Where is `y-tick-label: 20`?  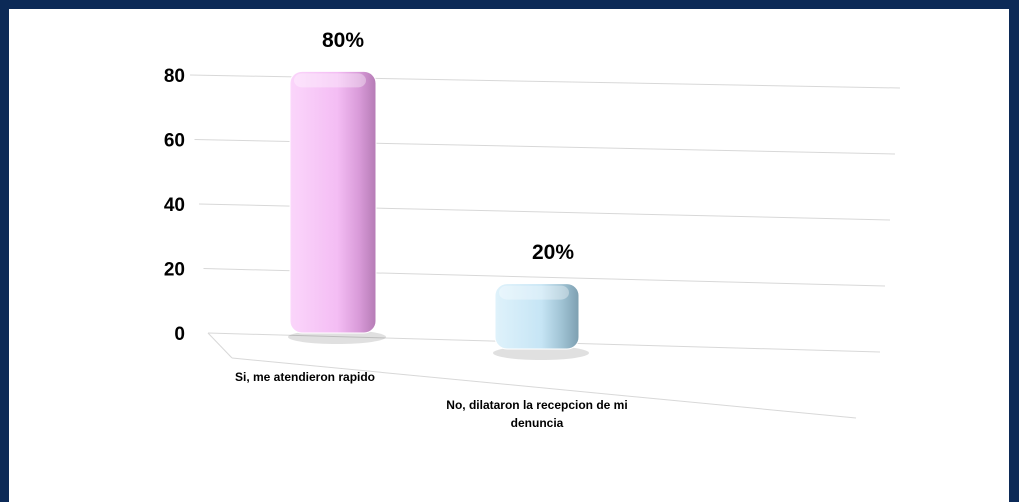
y-tick-label: 20 is located at coordinates (174, 270).